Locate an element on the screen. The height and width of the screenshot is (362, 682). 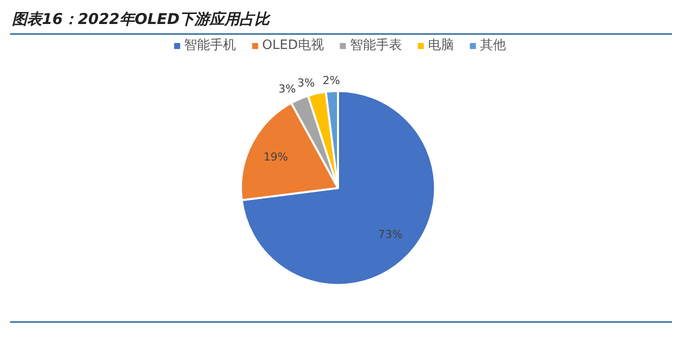
data-label: 2% is located at coordinates (331, 81).